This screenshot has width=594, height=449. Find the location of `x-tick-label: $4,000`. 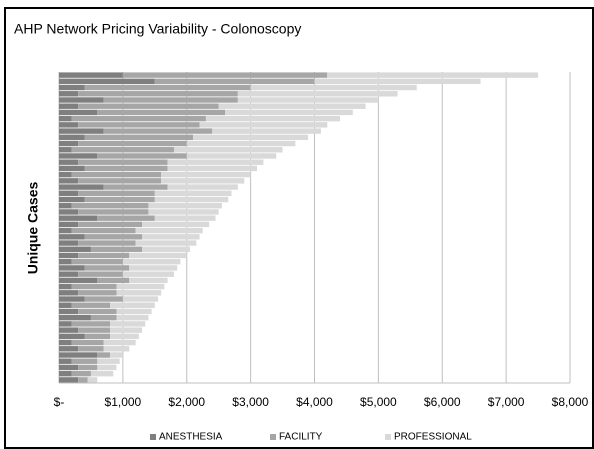

x-tick-label: $4,000 is located at coordinates (314, 402).